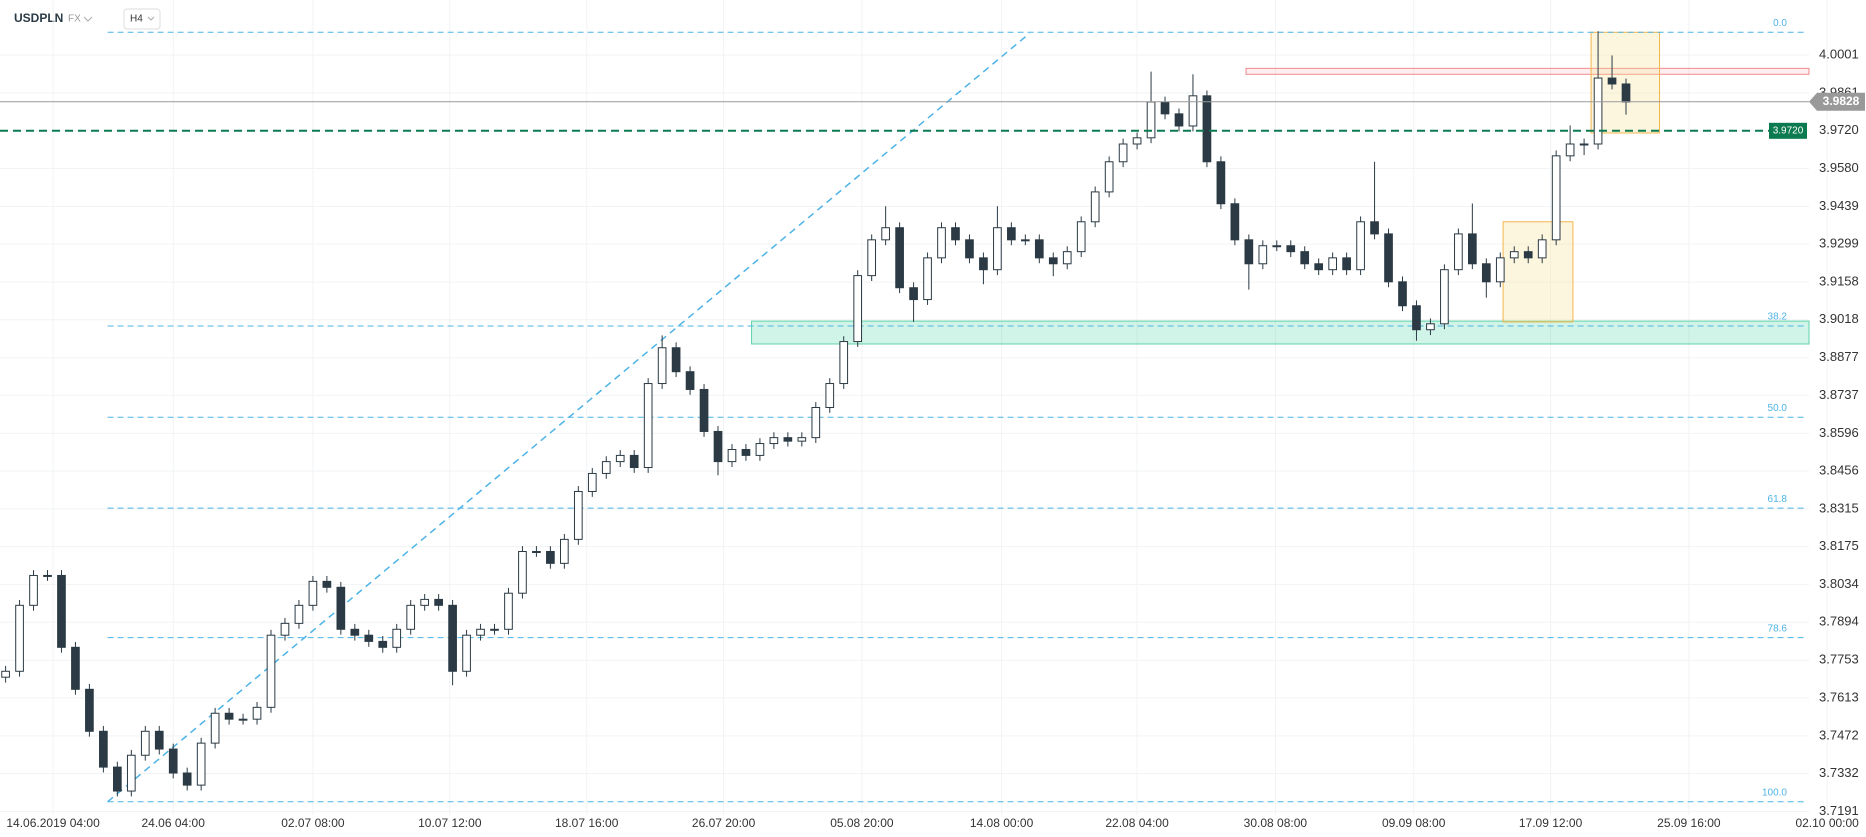  What do you see at coordinates (1841, 101) in the screenshot?
I see `price-label: 3.9828` at bounding box center [1841, 101].